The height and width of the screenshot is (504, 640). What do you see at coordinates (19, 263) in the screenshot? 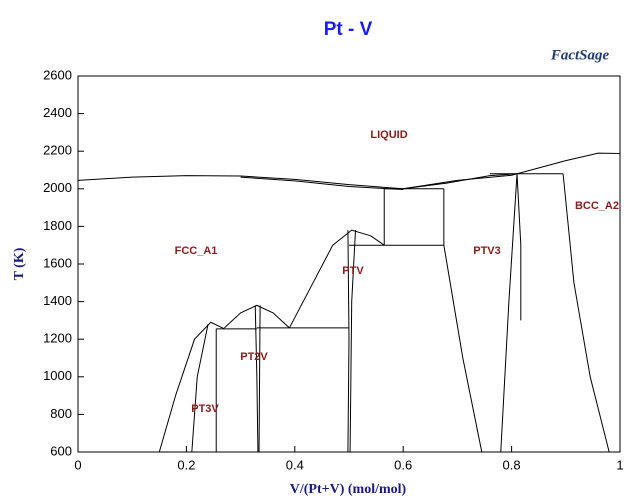
I see `y-axis-label: T (K)` at bounding box center [19, 263].